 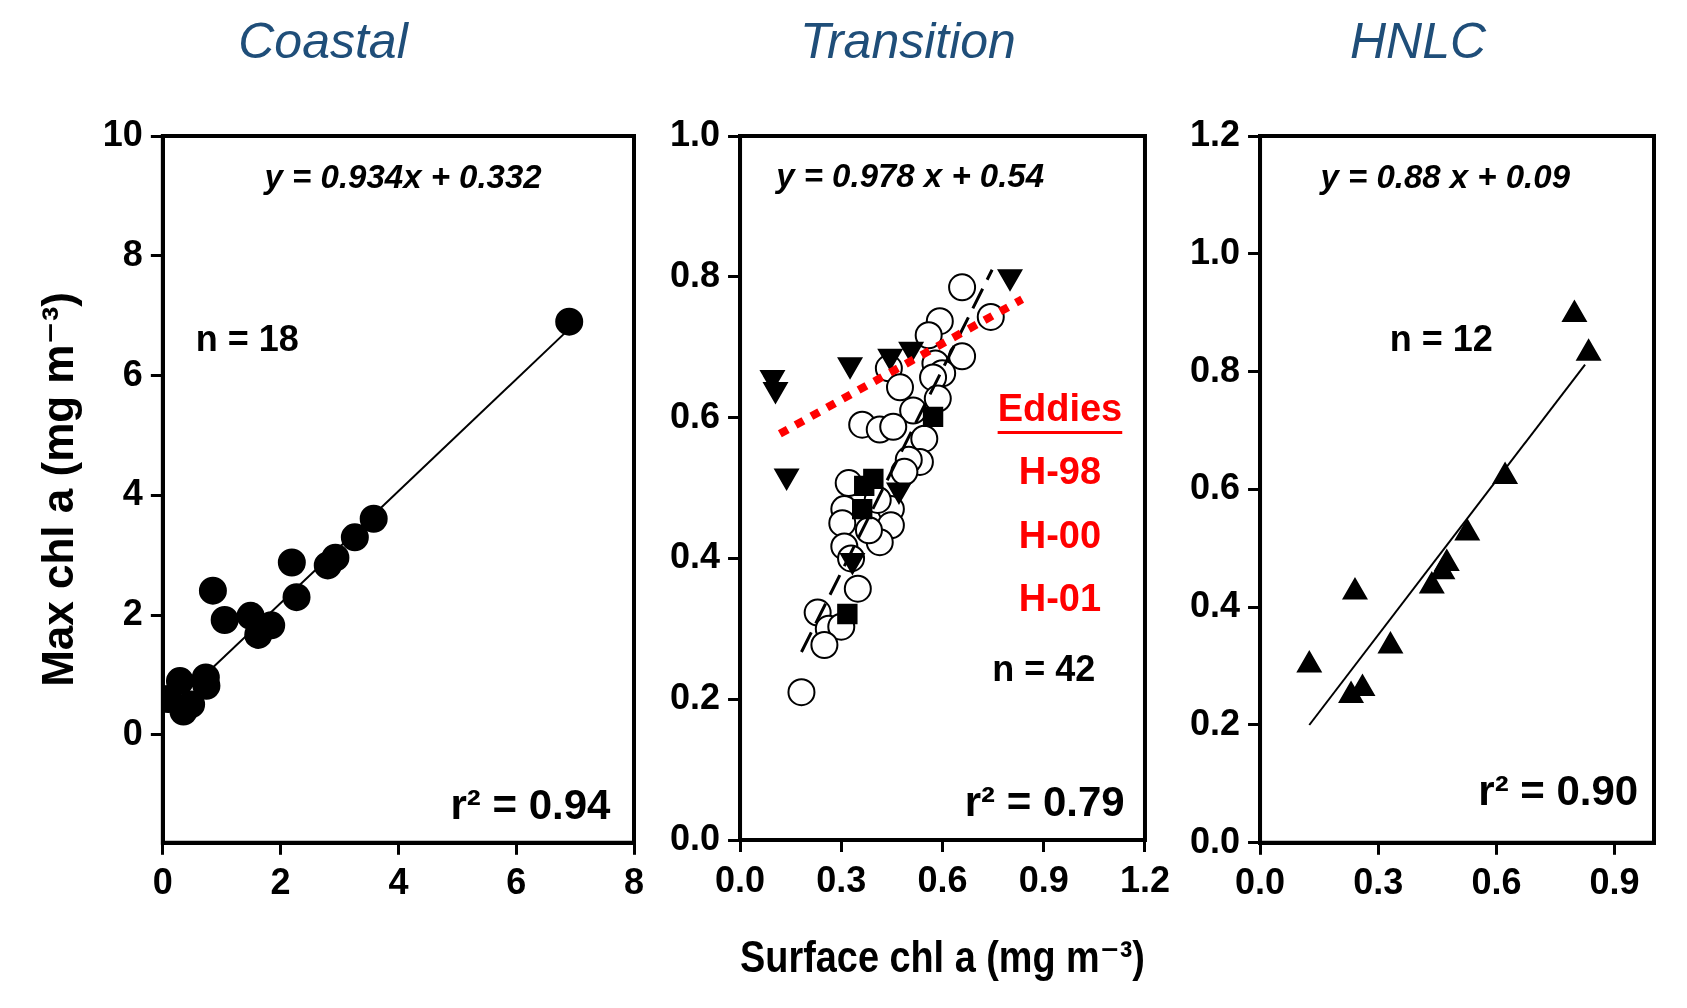 I want to click on annotation: Eddies, so click(x=1060, y=408).